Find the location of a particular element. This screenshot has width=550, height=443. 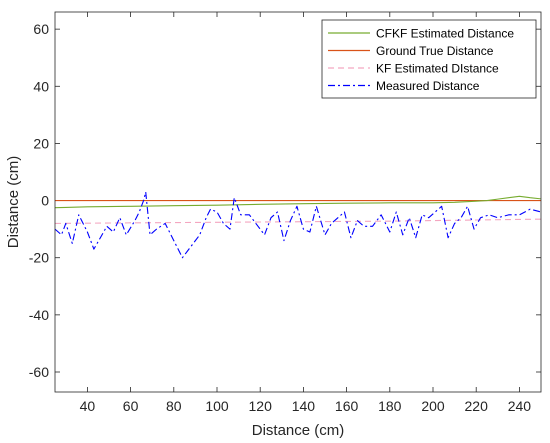

series-line-cfkf-estimated is located at coordinates (298, 202).